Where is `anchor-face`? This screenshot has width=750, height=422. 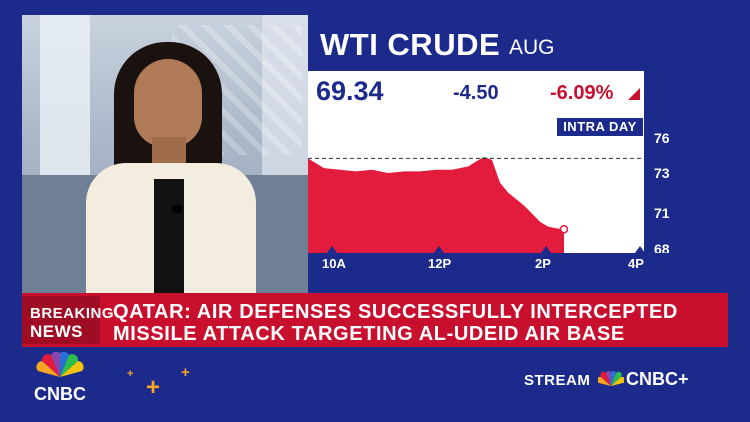 anchor-face is located at coordinates (168, 103).